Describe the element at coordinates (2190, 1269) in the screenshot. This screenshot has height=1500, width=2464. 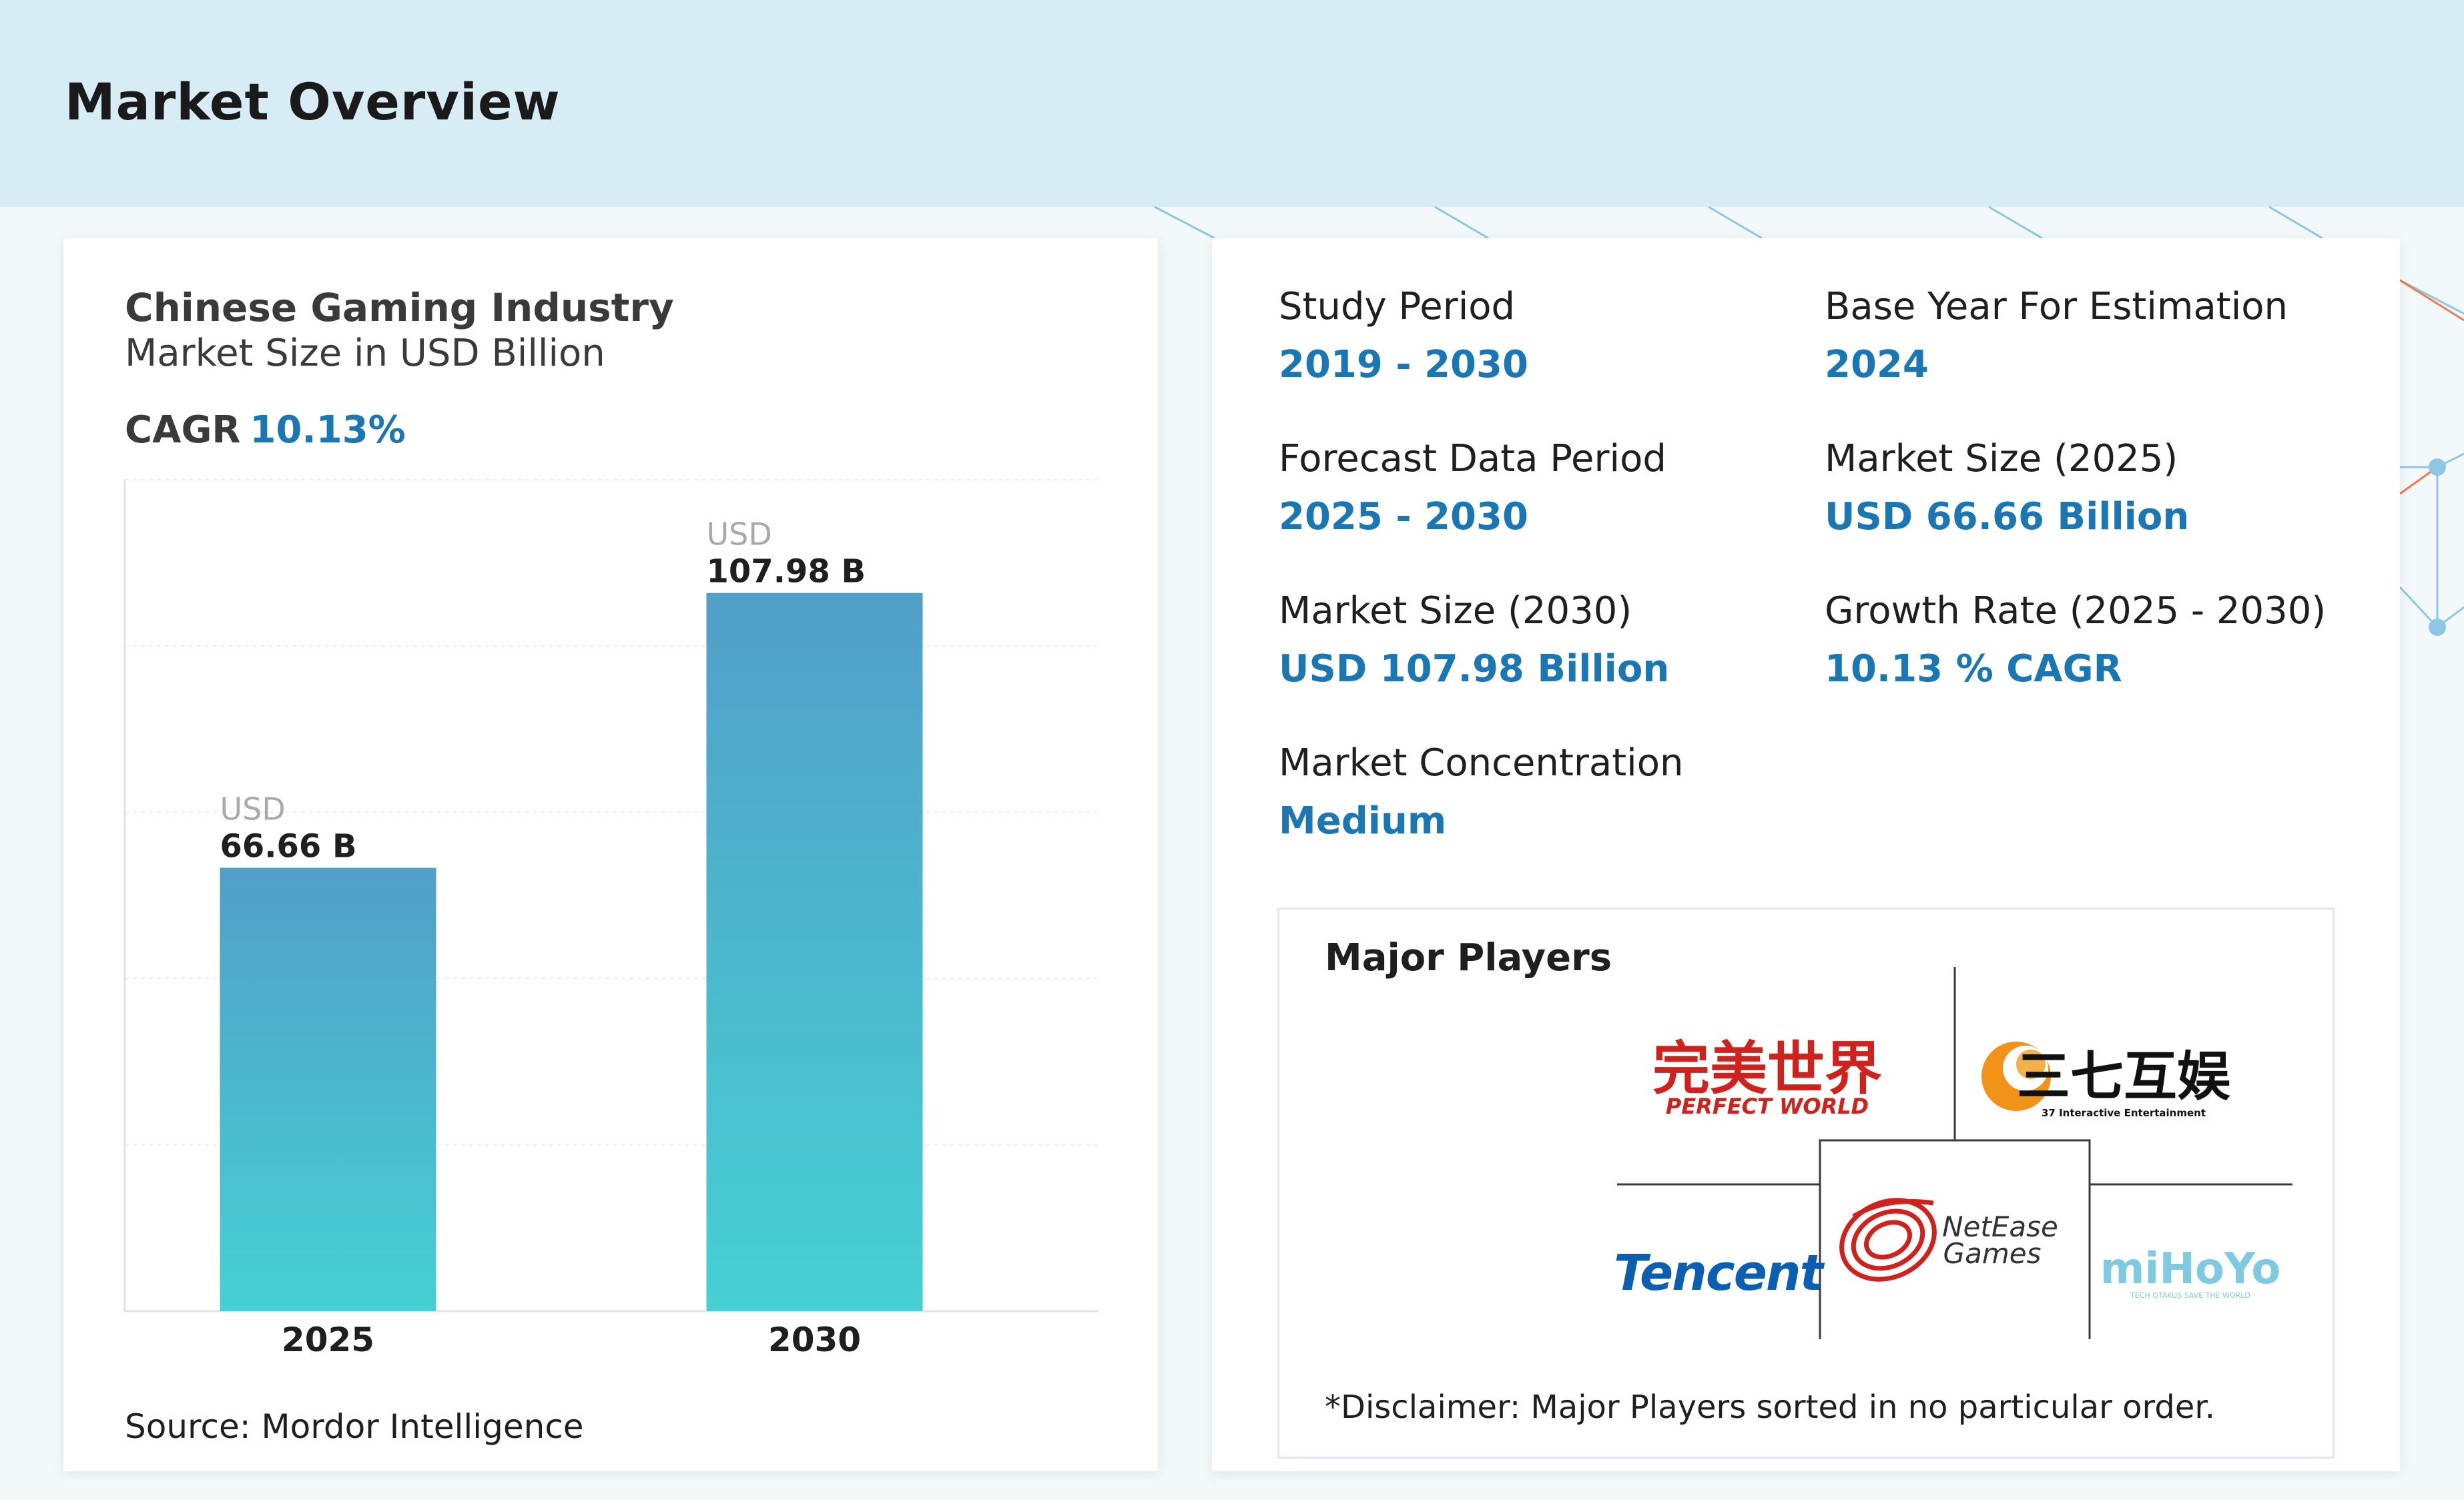
I see `logo-text-en: miHoYo` at that location.